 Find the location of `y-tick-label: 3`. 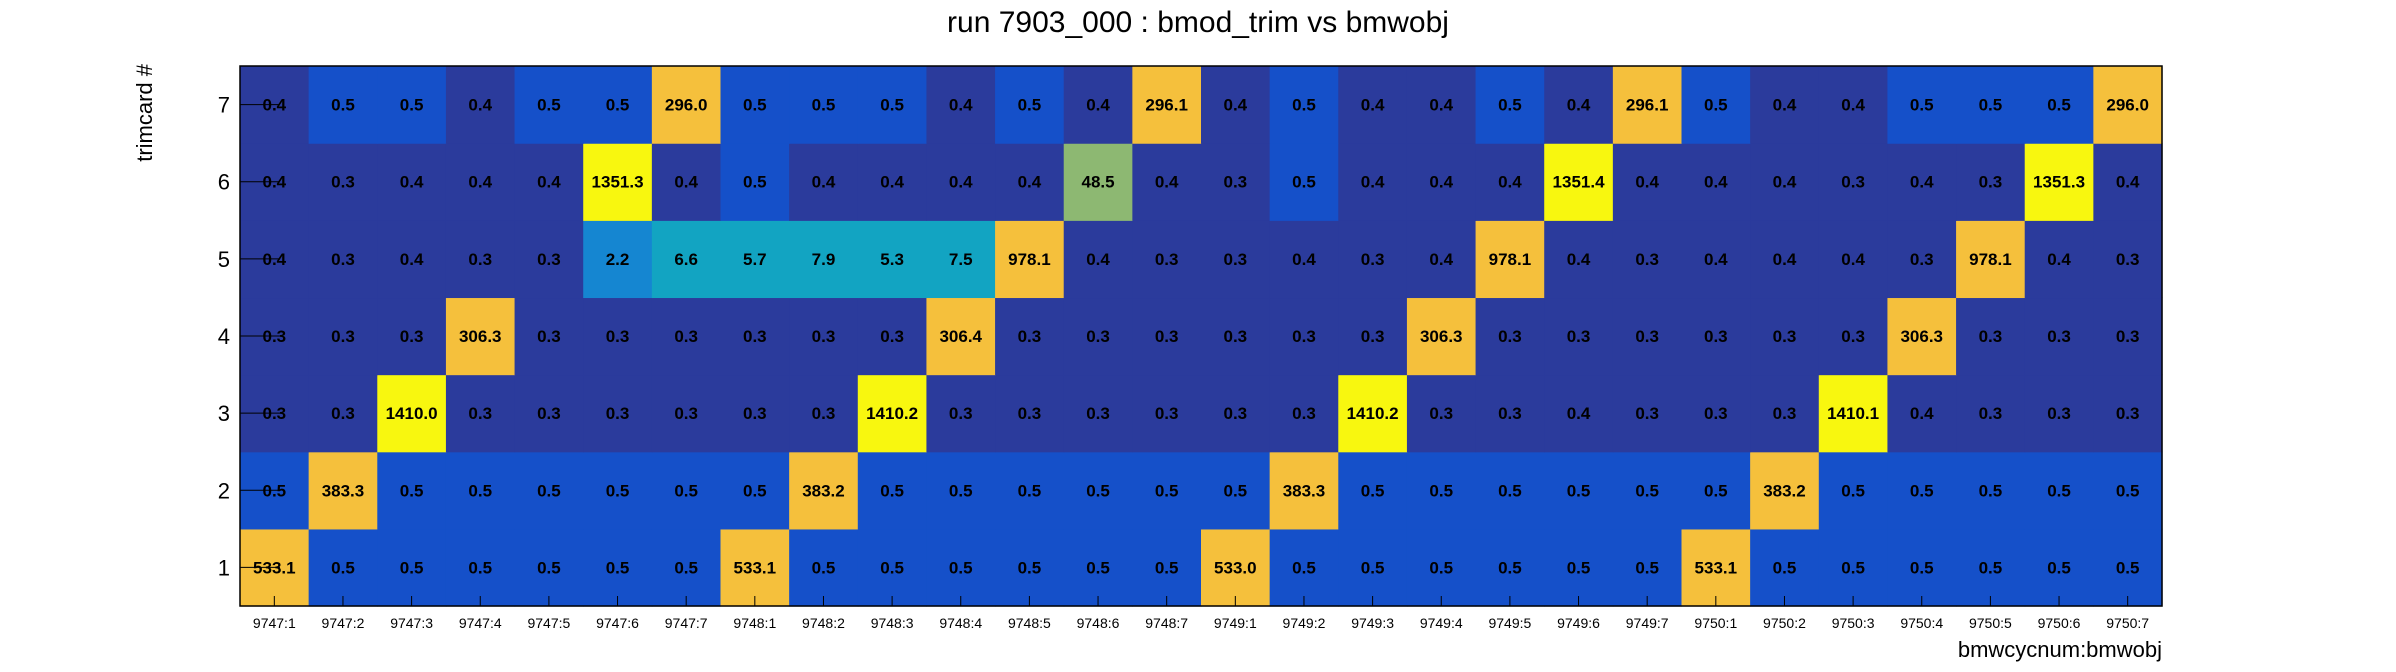

y-tick-label: 3 is located at coordinates (224, 413).